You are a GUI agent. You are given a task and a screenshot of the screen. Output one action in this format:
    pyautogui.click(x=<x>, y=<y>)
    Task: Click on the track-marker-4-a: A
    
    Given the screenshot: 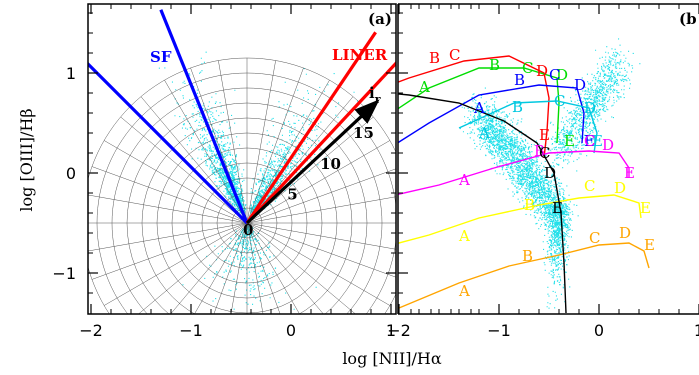 What is the action you would take?
    pyautogui.click(x=464, y=180)
    